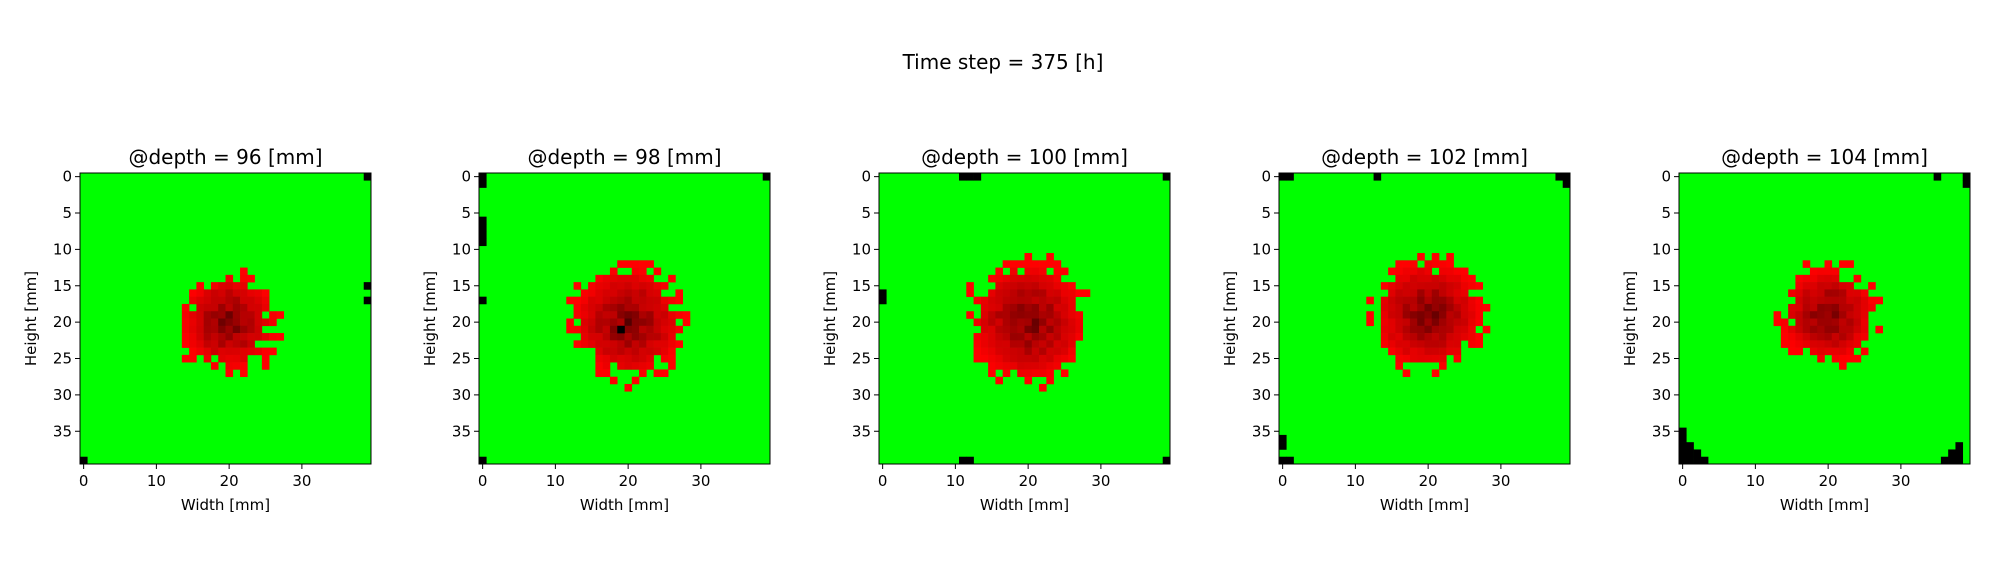 This screenshot has height=572, width=2006. What do you see at coordinates (830, 318) in the screenshot?
I see `y-axis-label: Height [mm]` at bounding box center [830, 318].